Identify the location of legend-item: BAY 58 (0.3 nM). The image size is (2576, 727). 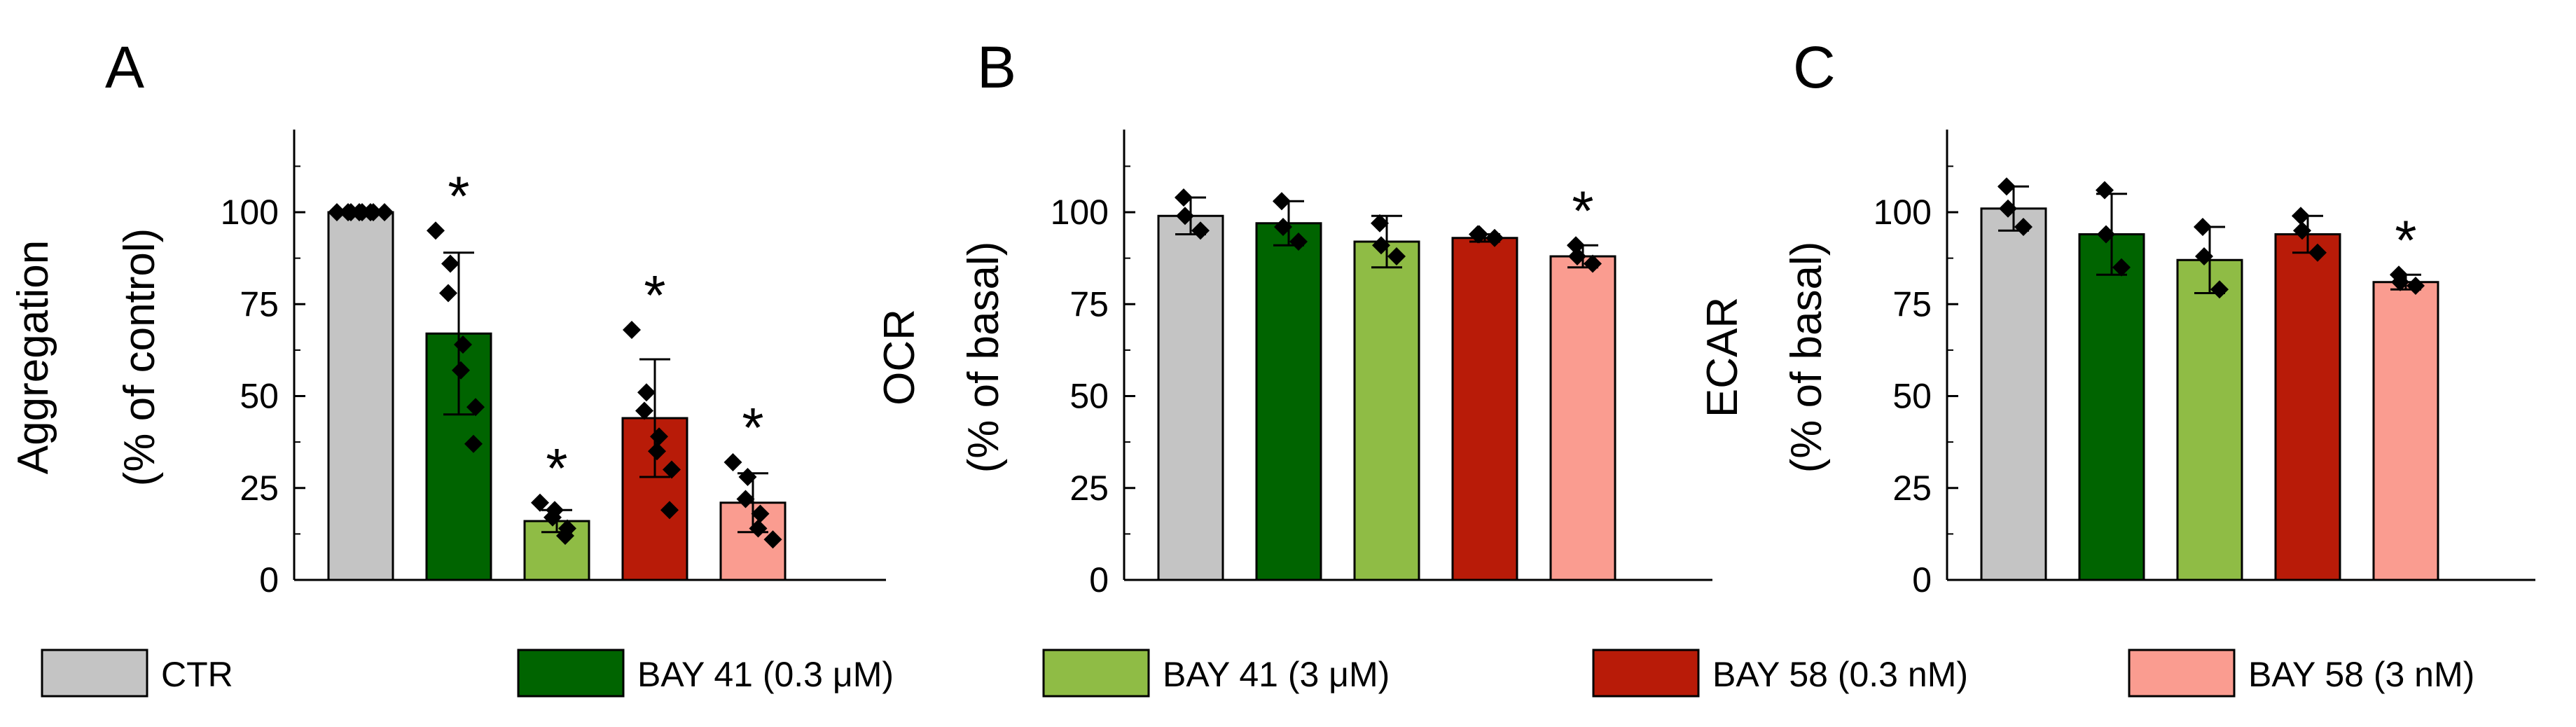
(1780, 673).